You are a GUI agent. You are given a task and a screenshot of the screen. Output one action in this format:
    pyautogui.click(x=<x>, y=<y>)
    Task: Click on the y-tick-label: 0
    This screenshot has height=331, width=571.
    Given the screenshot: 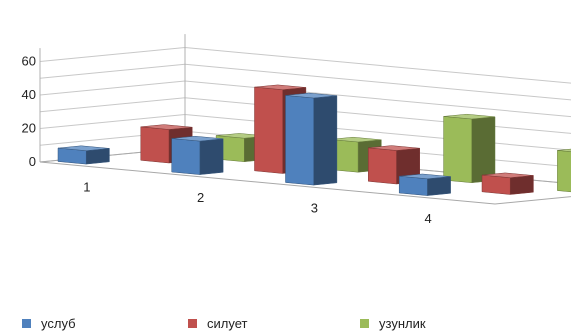 What is the action you would take?
    pyautogui.click(x=32, y=161)
    